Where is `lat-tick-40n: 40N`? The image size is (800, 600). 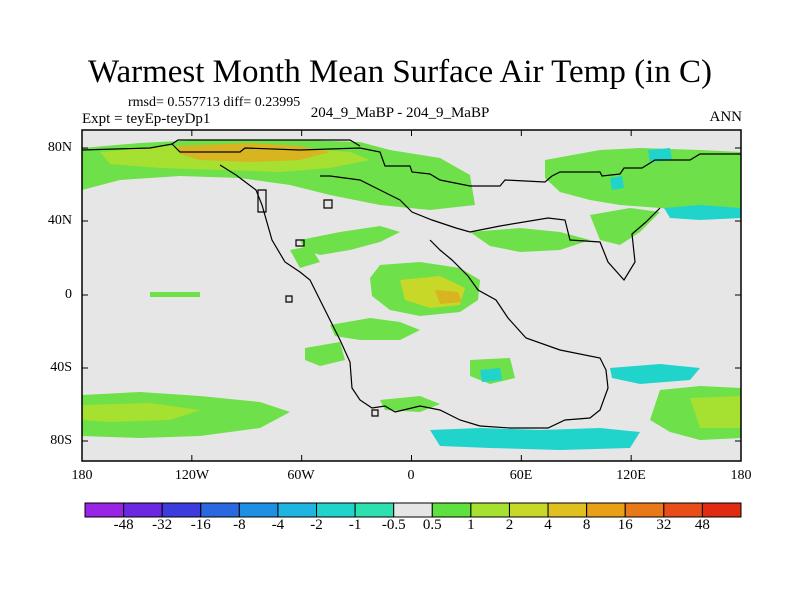
lat-tick-40n: 40N is located at coordinates (59, 220).